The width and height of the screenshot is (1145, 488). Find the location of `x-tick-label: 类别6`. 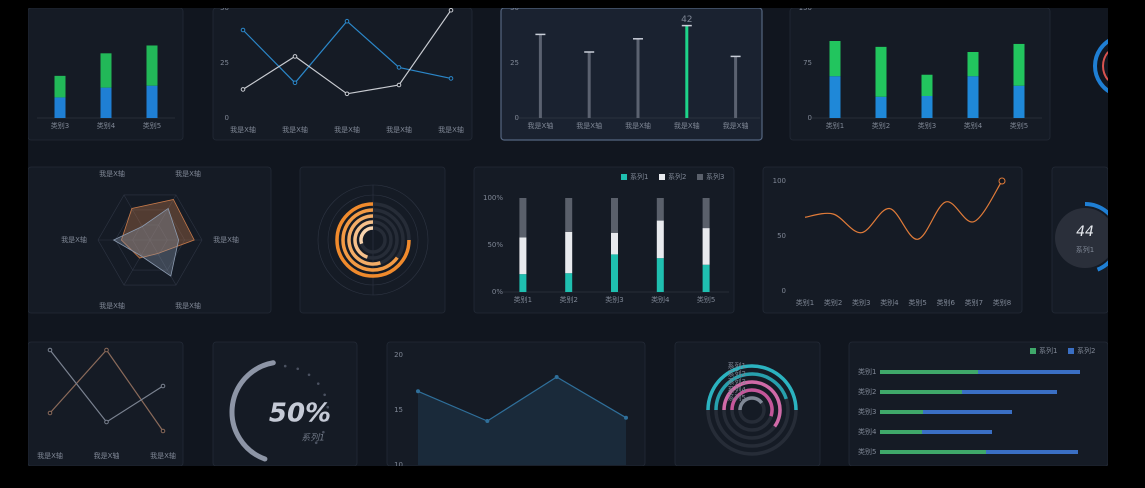

x-tick-label: 类别6 is located at coordinates (945, 302).